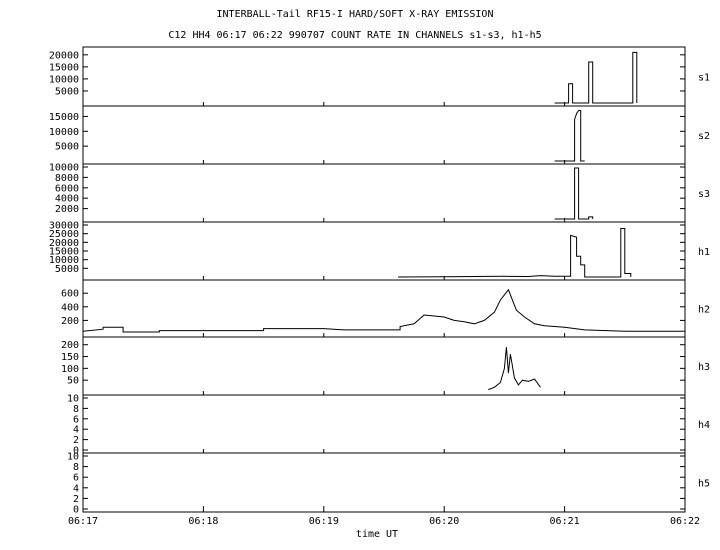  I want to click on panel-s2: 15000 10000 5000 s2, so click(379, 135).